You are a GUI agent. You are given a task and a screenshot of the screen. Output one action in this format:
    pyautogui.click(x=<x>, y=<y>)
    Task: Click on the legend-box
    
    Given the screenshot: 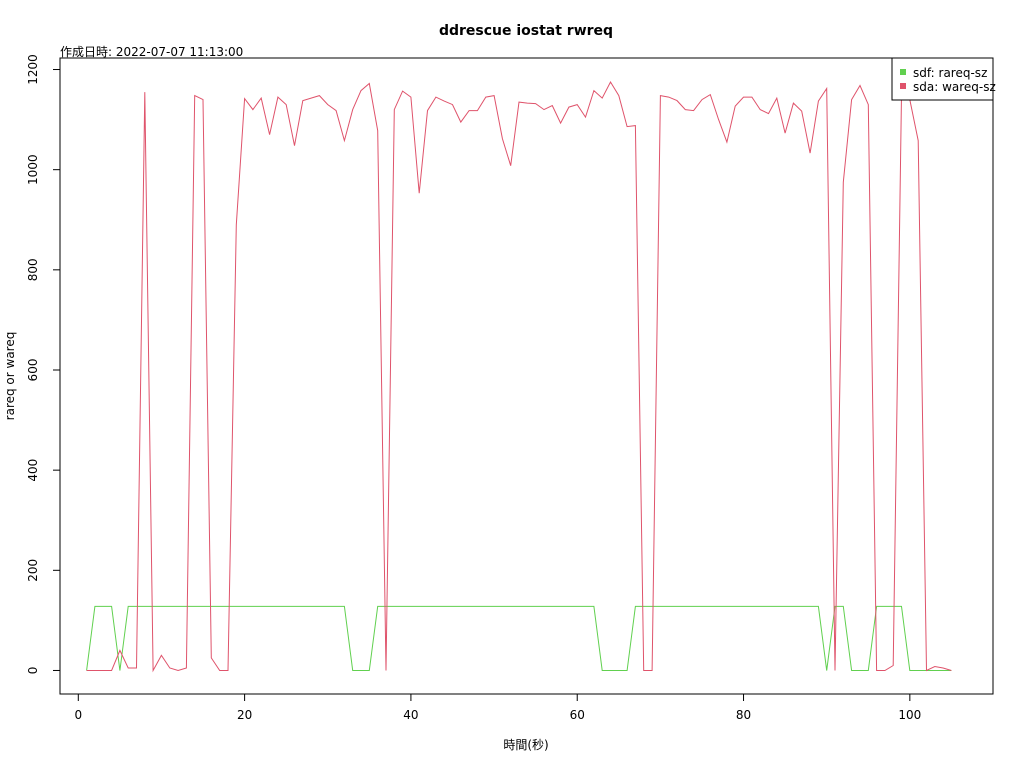 What is the action you would take?
    pyautogui.click(x=942, y=79)
    